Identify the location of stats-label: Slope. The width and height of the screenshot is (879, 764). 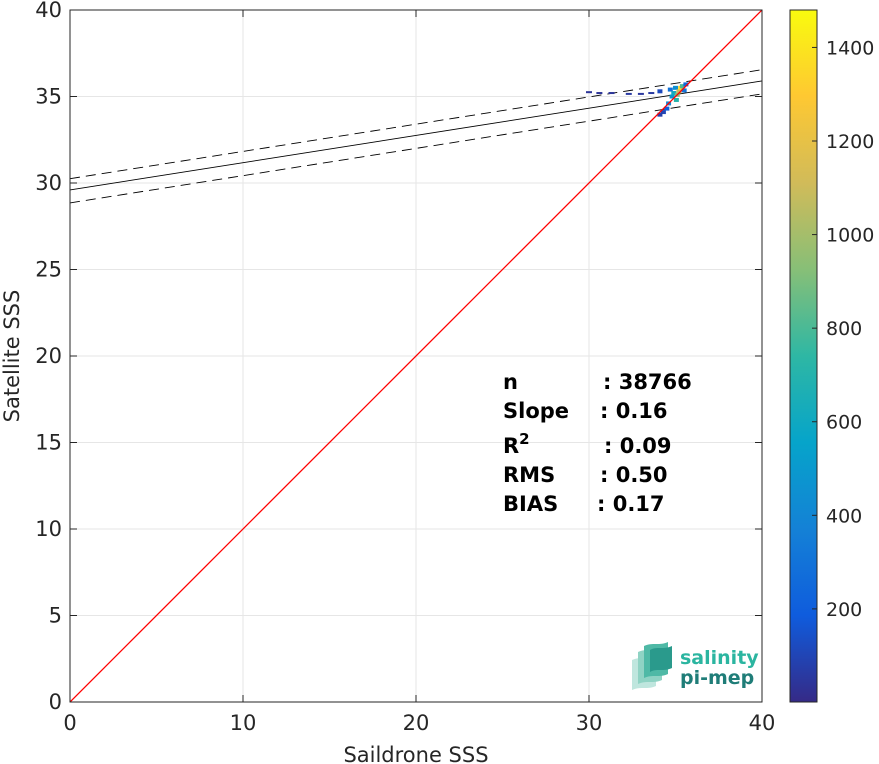
(536, 411).